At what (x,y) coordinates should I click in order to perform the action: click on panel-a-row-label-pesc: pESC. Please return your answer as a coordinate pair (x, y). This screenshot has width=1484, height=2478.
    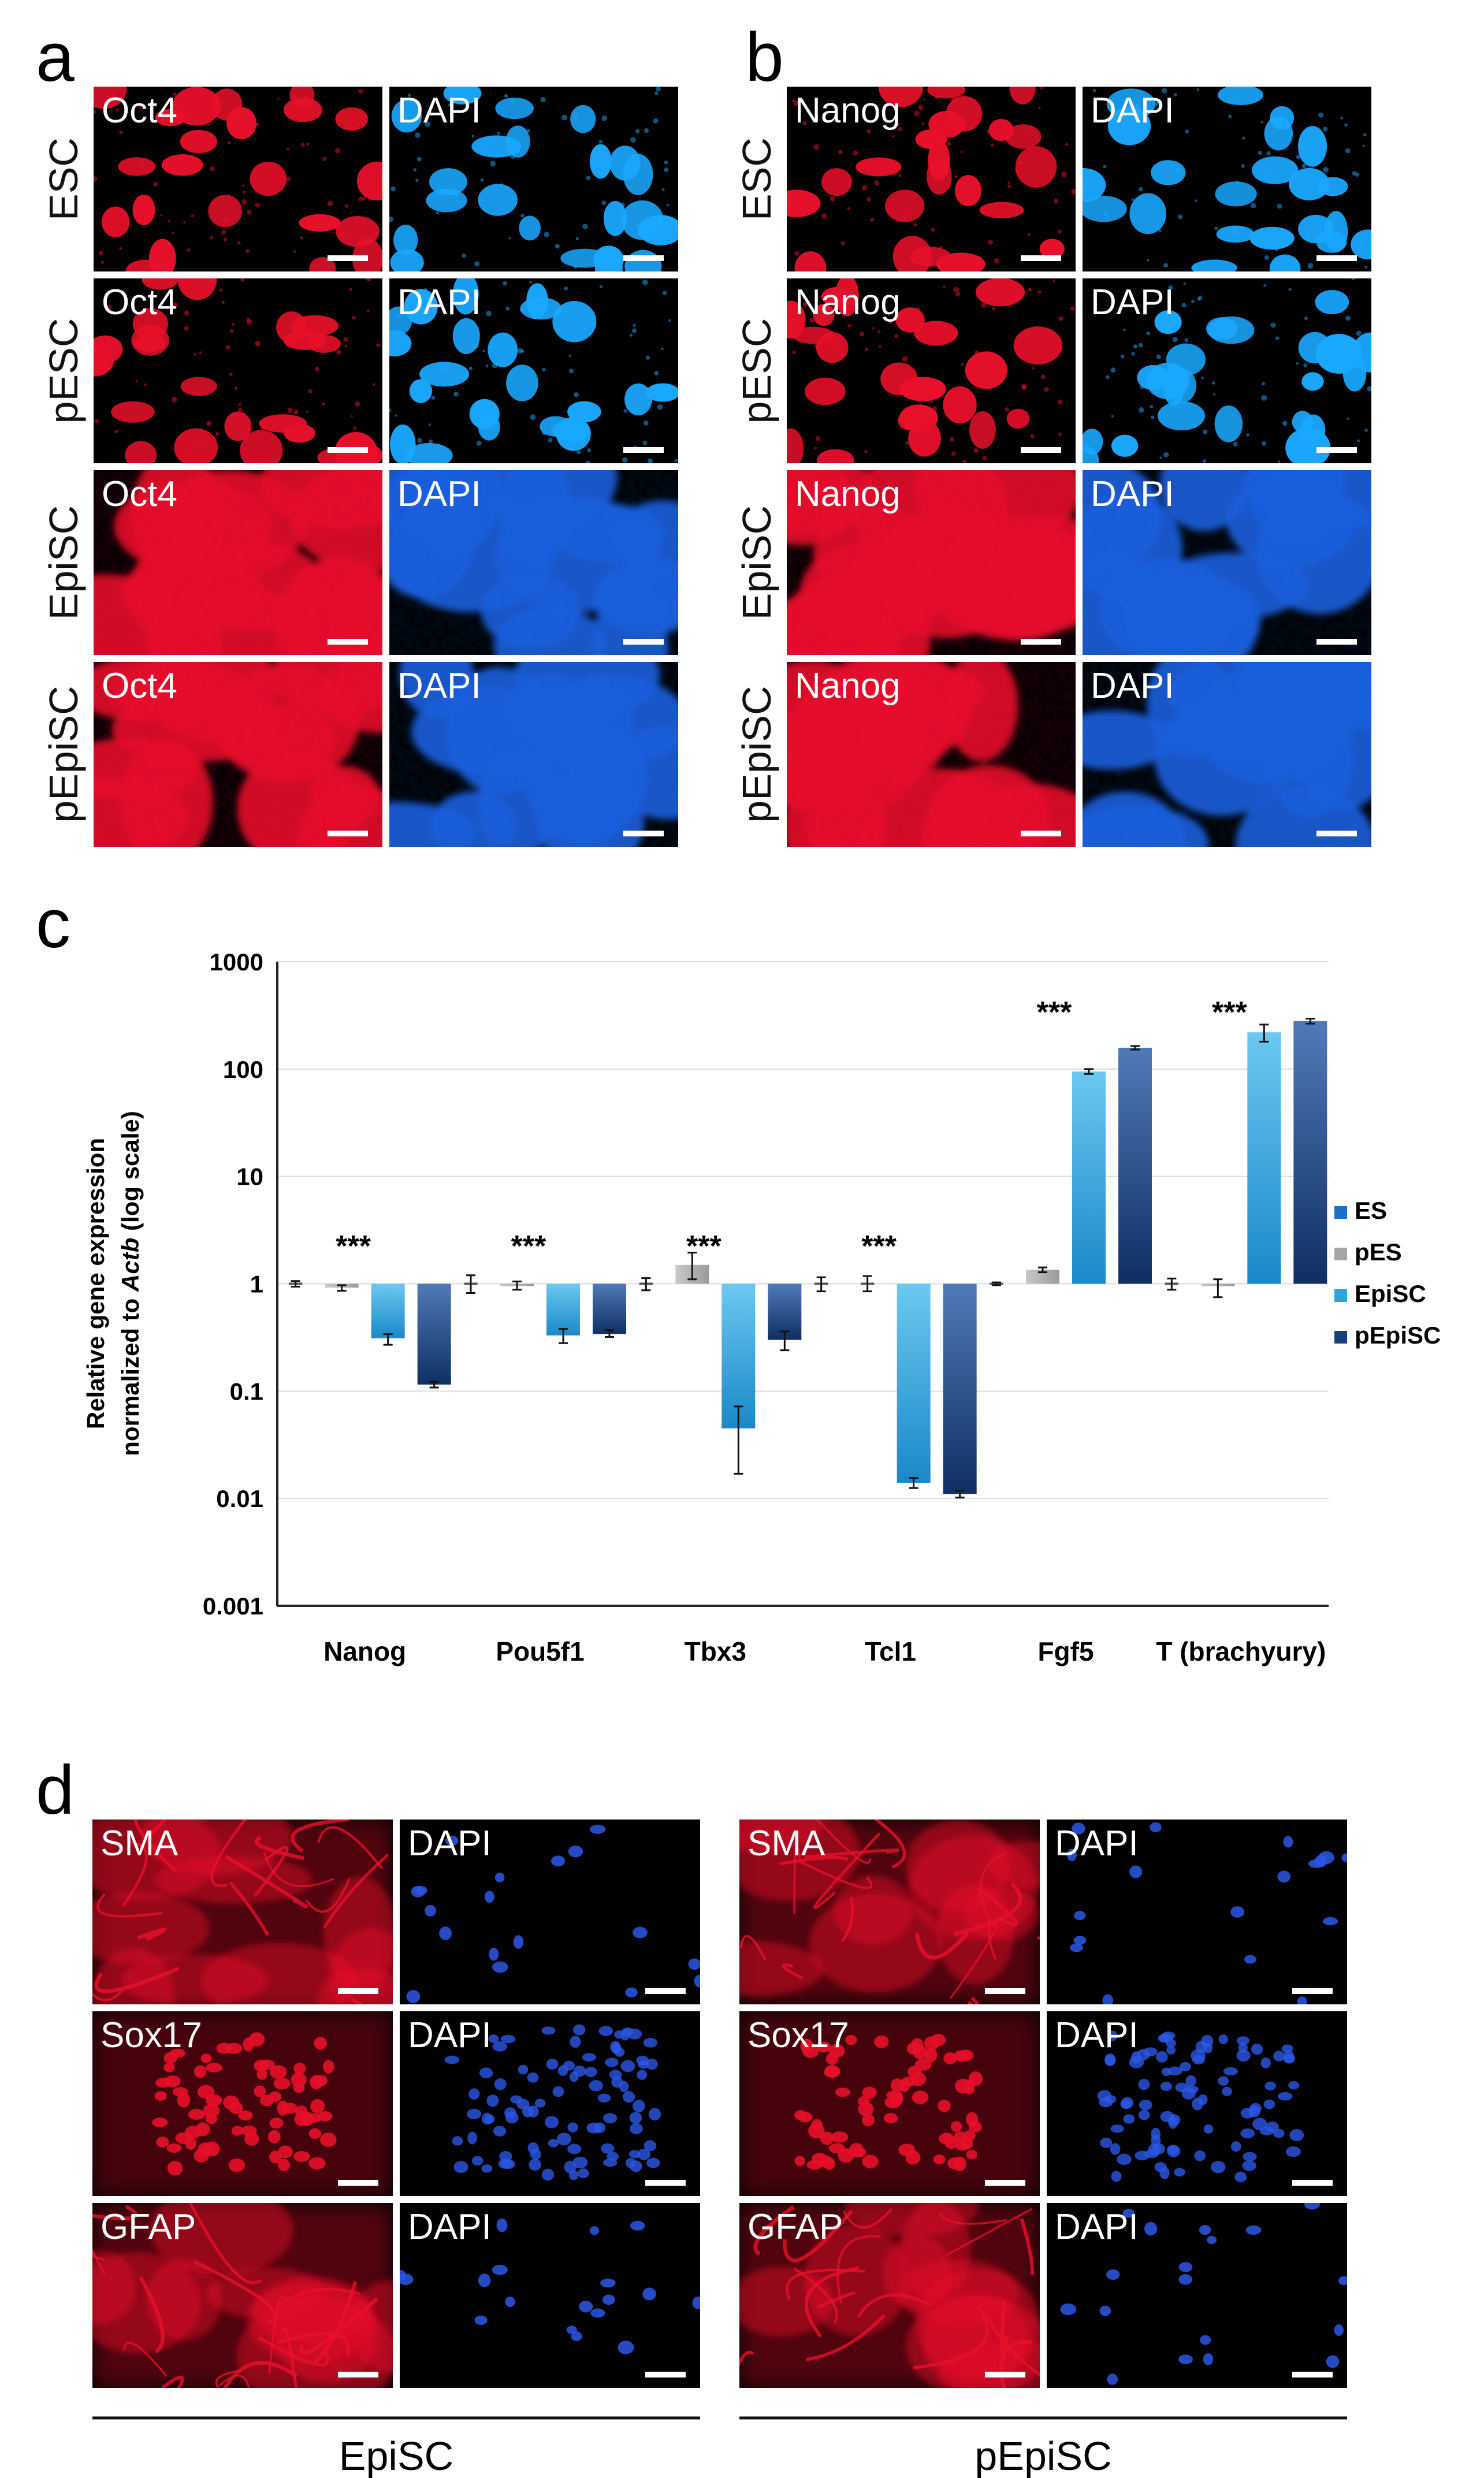
    Looking at the image, I should click on (63, 371).